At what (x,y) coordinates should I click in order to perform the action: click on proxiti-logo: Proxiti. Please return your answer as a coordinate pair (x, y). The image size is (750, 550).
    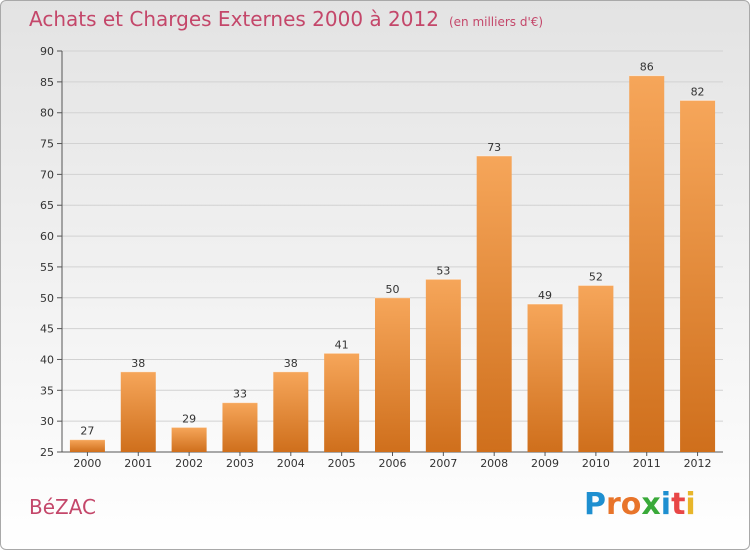
    Looking at the image, I should click on (640, 504).